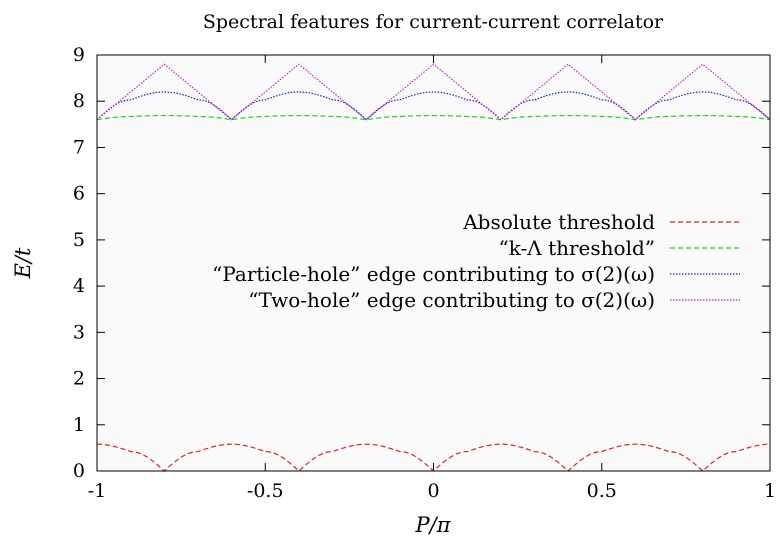 The height and width of the screenshot is (544, 780). What do you see at coordinates (602, 491) in the screenshot?
I see `x-tick-label: 0.5` at bounding box center [602, 491].